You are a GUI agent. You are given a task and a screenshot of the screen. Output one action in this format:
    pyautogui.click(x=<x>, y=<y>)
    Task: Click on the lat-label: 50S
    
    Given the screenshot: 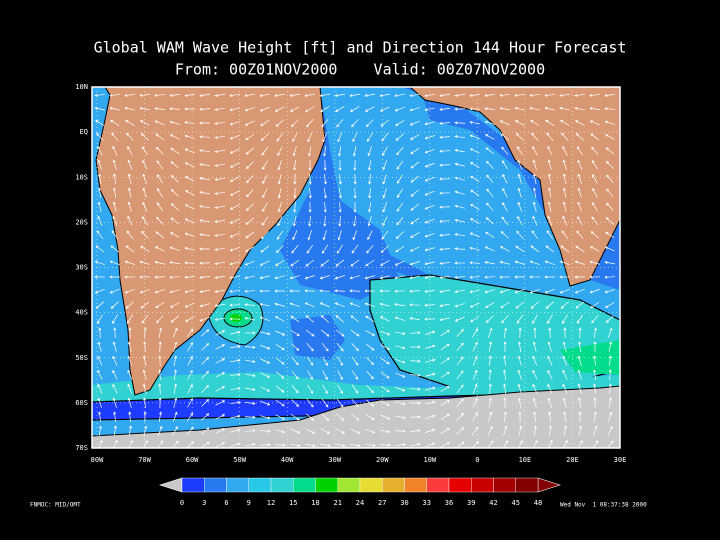 What is the action you would take?
    pyautogui.click(x=81, y=358)
    